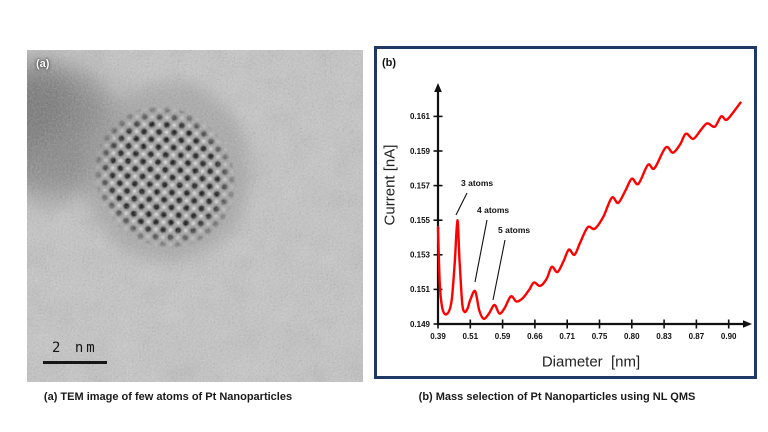 Image resolution: width=768 pixels, height=432 pixels. Describe the element at coordinates (591, 362) in the screenshot. I see `x-axis-title: Diameter [nm]` at that location.